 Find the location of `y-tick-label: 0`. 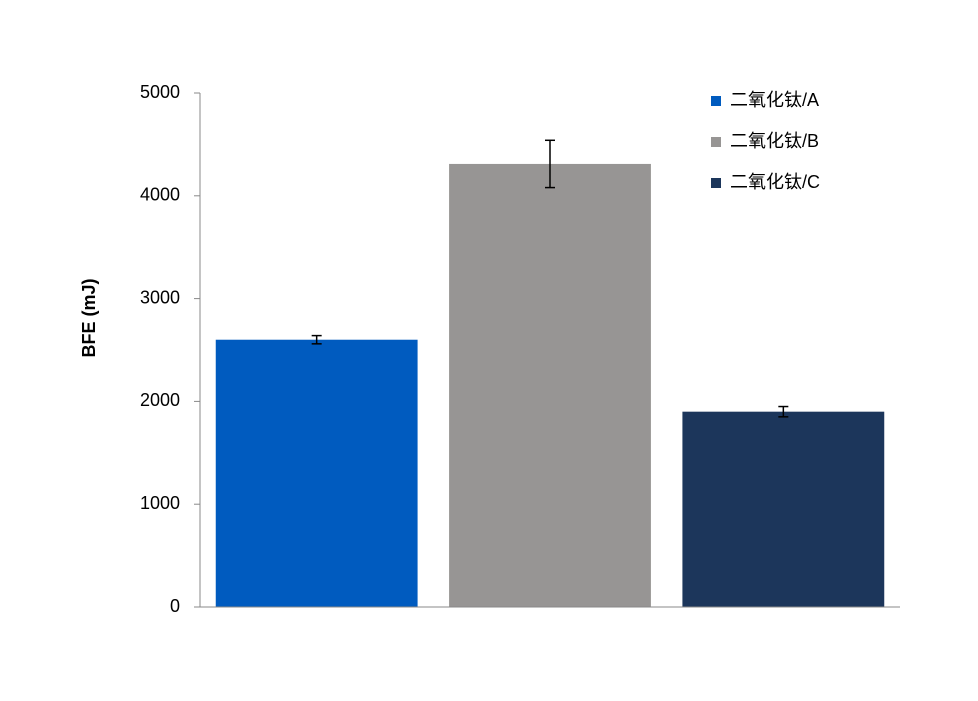

y-tick-label: 0 is located at coordinates (175, 606).